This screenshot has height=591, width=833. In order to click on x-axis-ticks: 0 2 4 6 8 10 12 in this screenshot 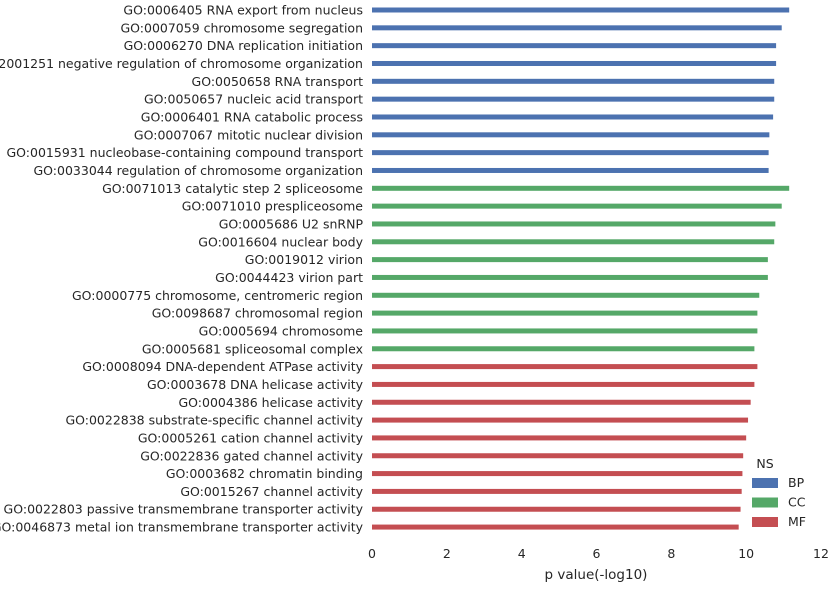, I will do `click(598, 553)`.